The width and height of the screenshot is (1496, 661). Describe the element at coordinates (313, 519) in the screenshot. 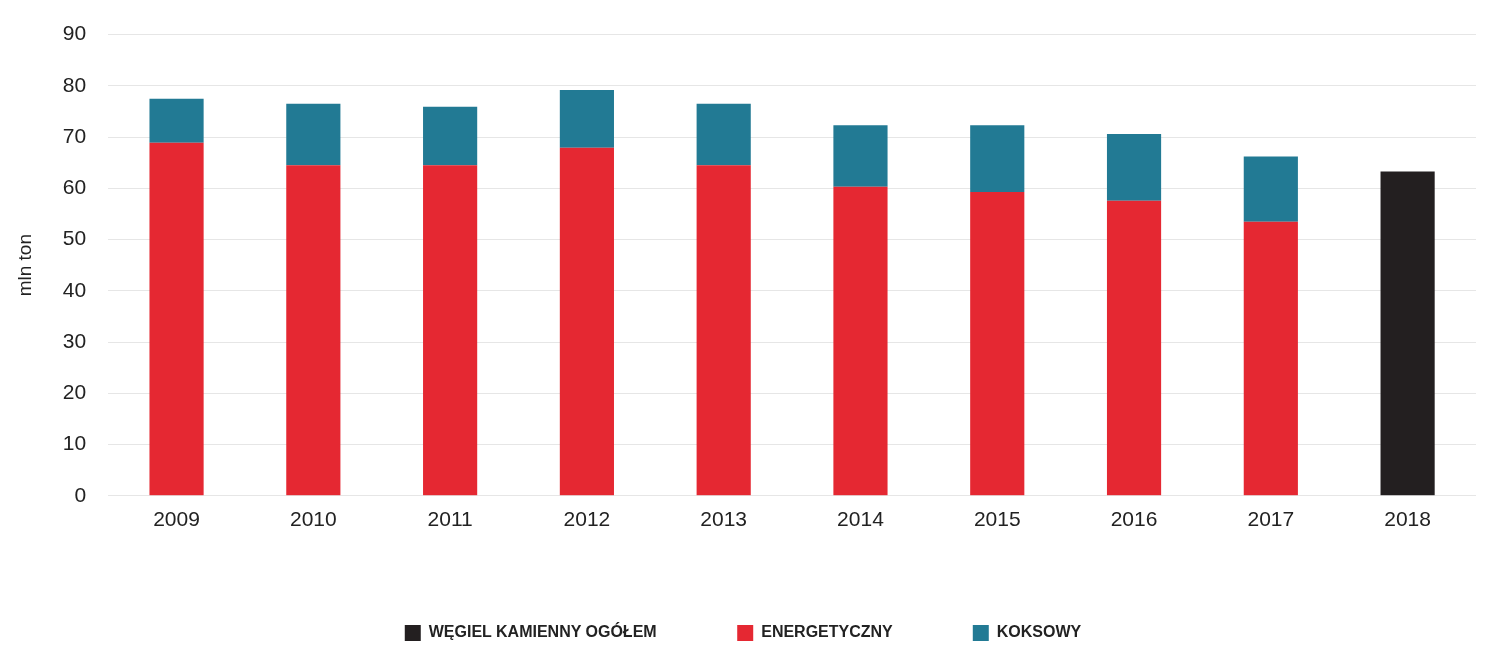

I see `x-tick-label: 2010` at that location.